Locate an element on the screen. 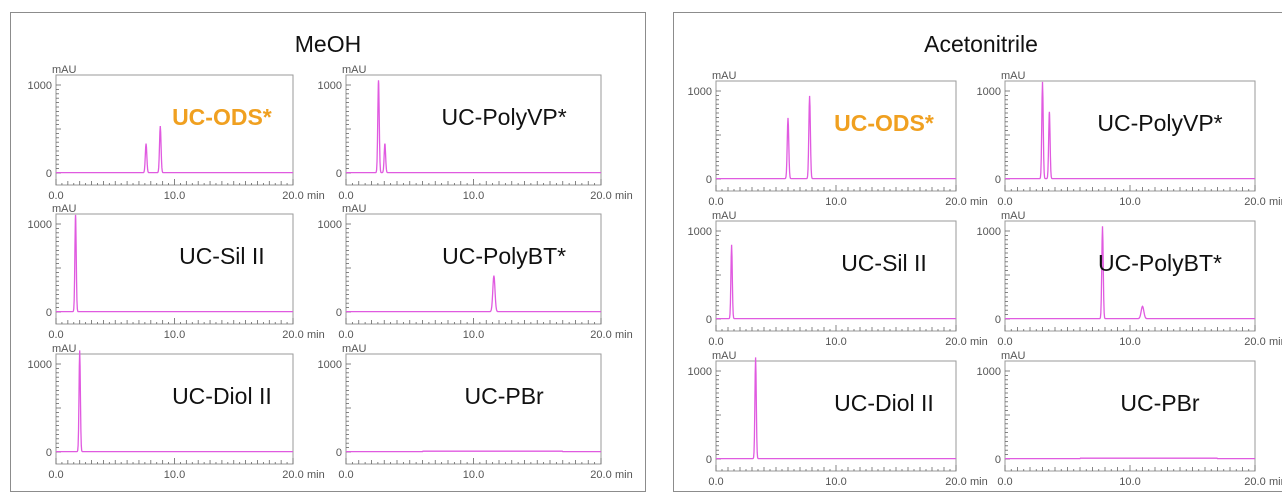  panel-title: Acetonitrile is located at coordinates (978, 44).